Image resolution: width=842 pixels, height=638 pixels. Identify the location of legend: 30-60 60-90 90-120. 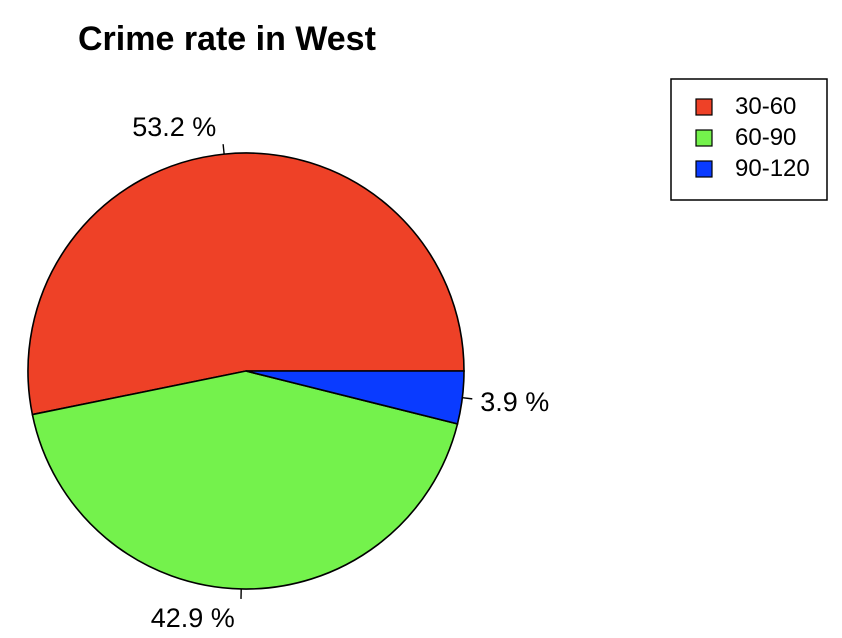
(749, 139).